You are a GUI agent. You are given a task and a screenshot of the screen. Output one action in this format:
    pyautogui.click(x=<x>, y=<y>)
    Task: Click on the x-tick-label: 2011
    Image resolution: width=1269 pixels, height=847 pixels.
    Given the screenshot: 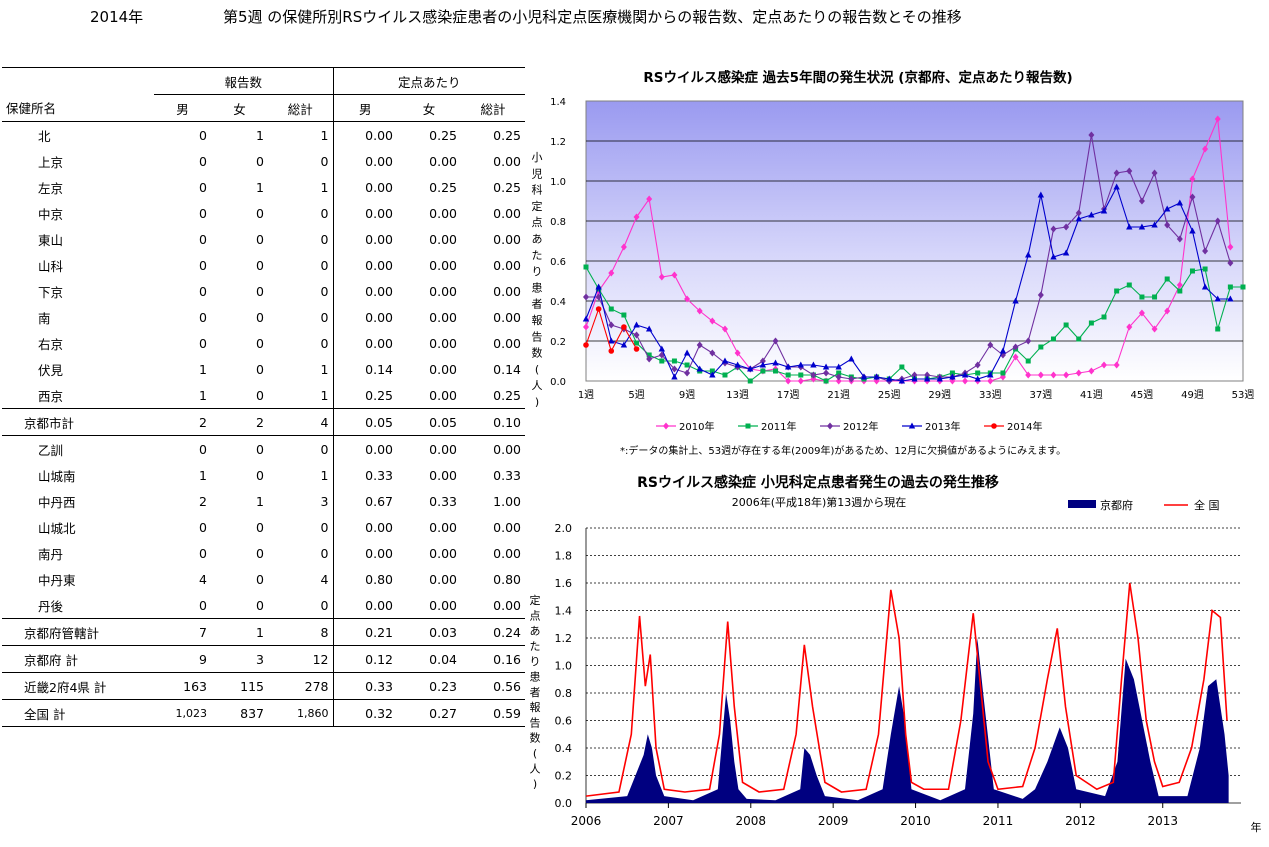 What is the action you would take?
    pyautogui.click(x=998, y=821)
    